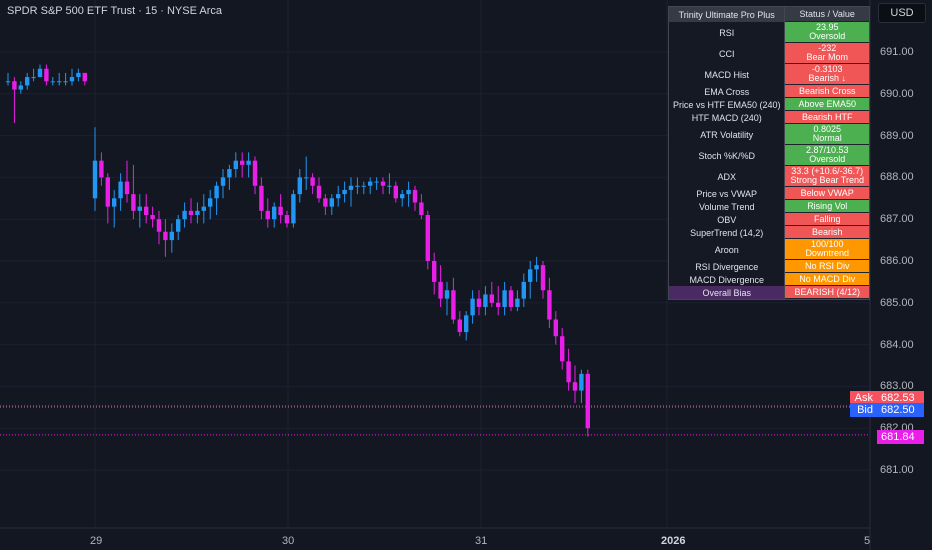 Image resolution: width=932 pixels, height=550 pixels. What do you see at coordinates (827, 134) in the screenshot?
I see `indicator-status: 0.8025 Normal` at bounding box center [827, 134].